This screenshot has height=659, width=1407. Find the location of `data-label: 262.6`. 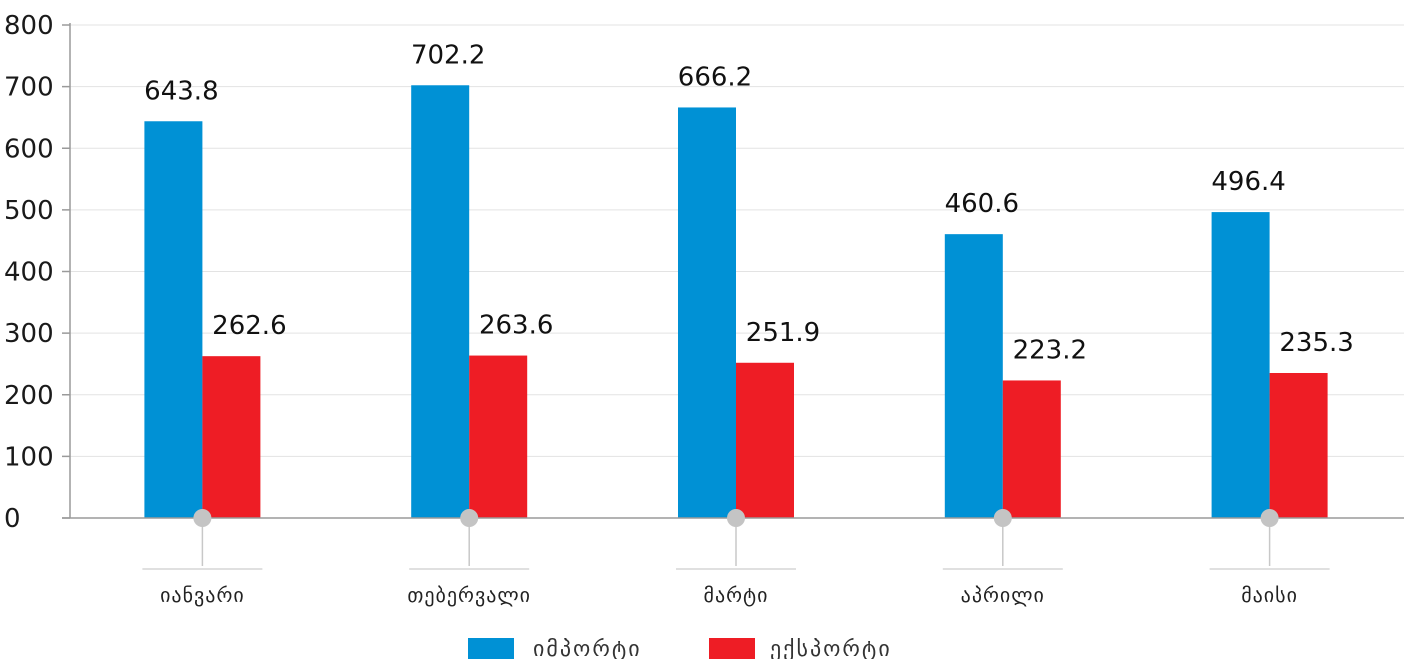

data-label: 262.6 is located at coordinates (249, 326).